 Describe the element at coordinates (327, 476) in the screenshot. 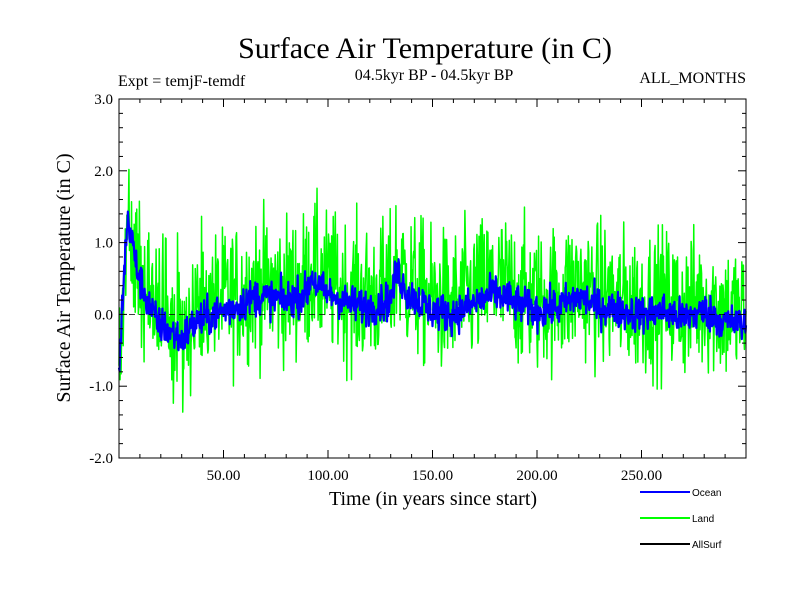

I see `x-tick-label: 100.00` at that location.